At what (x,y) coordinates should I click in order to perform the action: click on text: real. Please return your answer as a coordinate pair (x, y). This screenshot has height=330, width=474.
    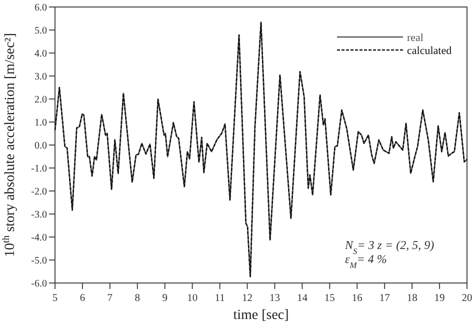
    Looking at the image, I should click on (415, 38).